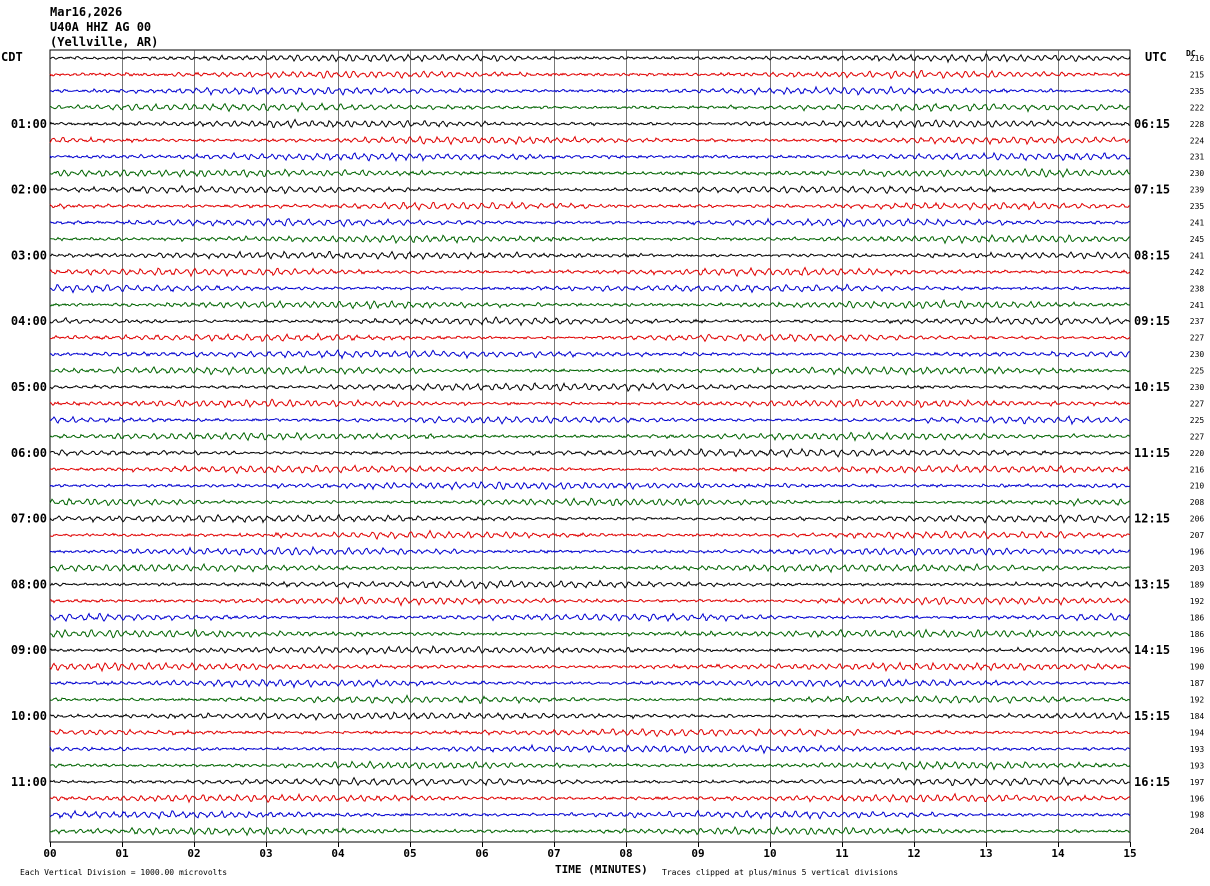 Image resolution: width=1210 pixels, height=886 pixels. What do you see at coordinates (122, 853) in the screenshot?
I see `x-tick-label: 01` at bounding box center [122, 853].